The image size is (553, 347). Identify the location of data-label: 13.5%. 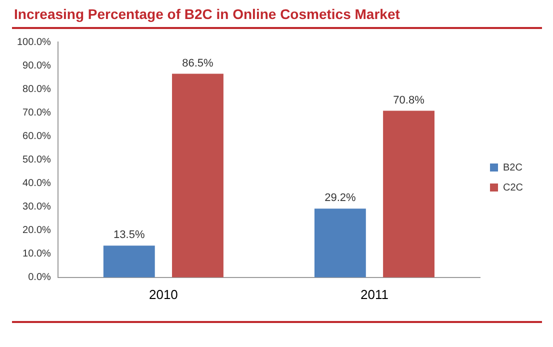
(129, 235).